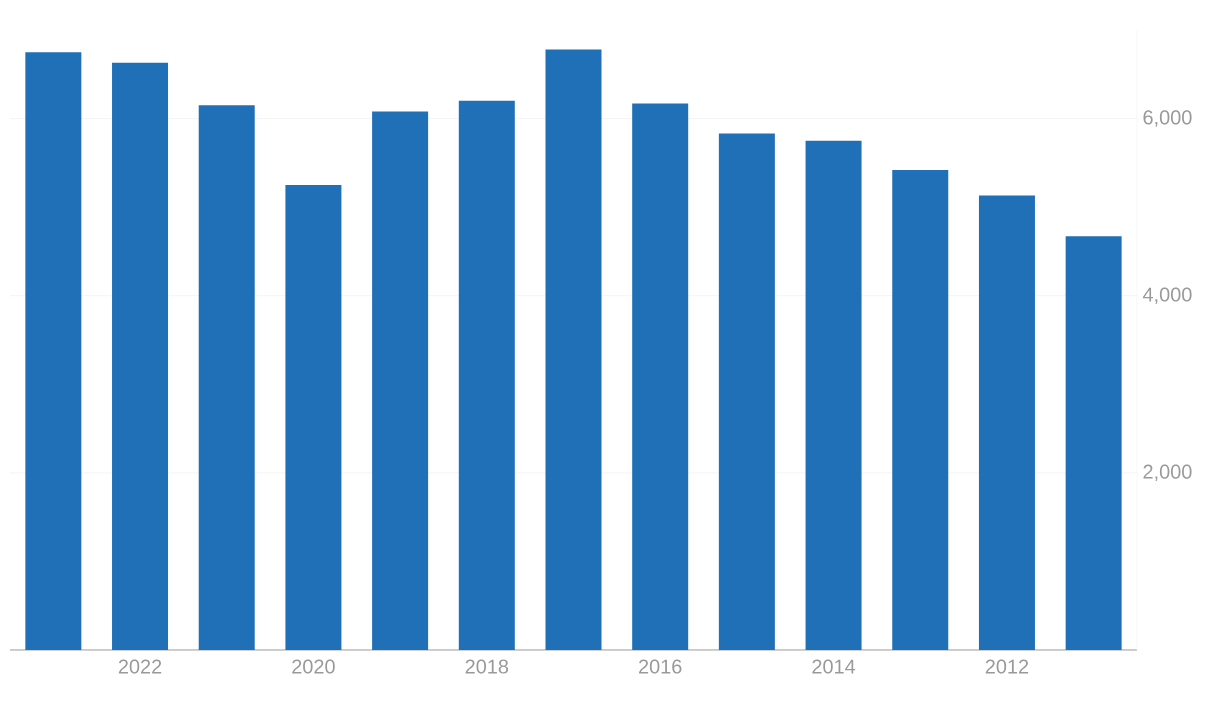  What do you see at coordinates (487, 666) in the screenshot?
I see `x-tick-label: 2018` at bounding box center [487, 666].